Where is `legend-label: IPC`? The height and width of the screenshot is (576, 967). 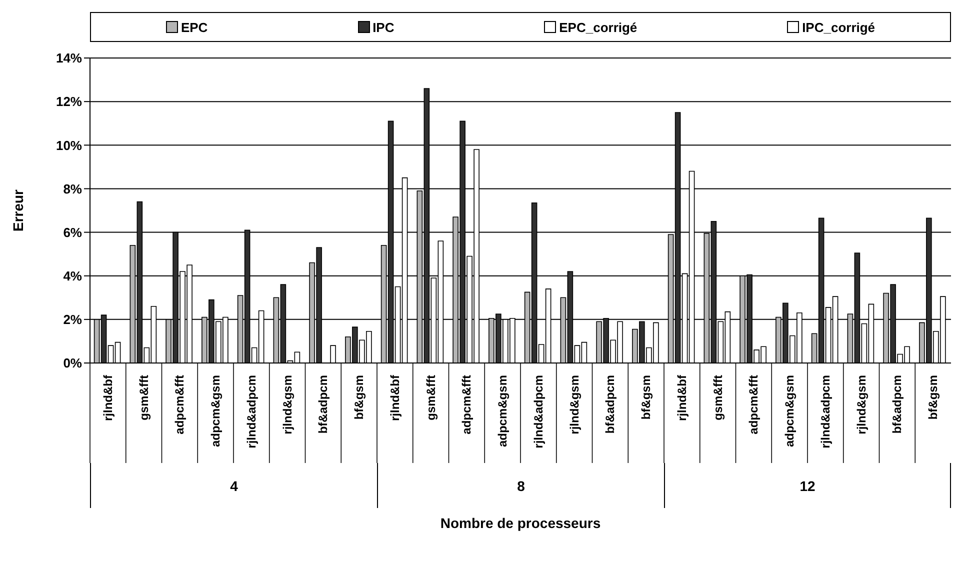 legend-label: IPC is located at coordinates (383, 27).